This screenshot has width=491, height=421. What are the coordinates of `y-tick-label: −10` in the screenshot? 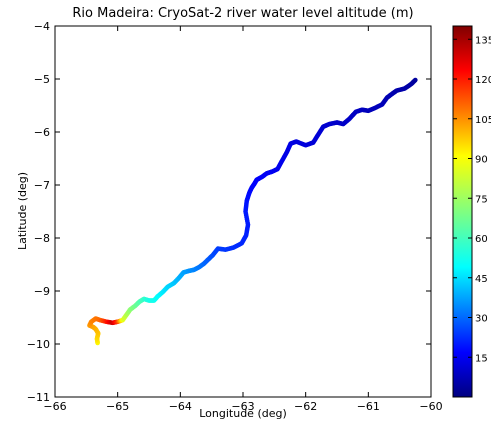 It's located at (38, 344).